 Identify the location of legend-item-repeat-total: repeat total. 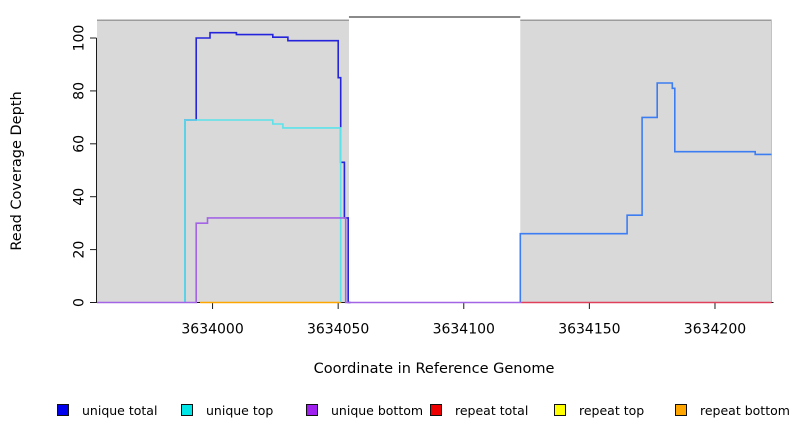
(479, 410).